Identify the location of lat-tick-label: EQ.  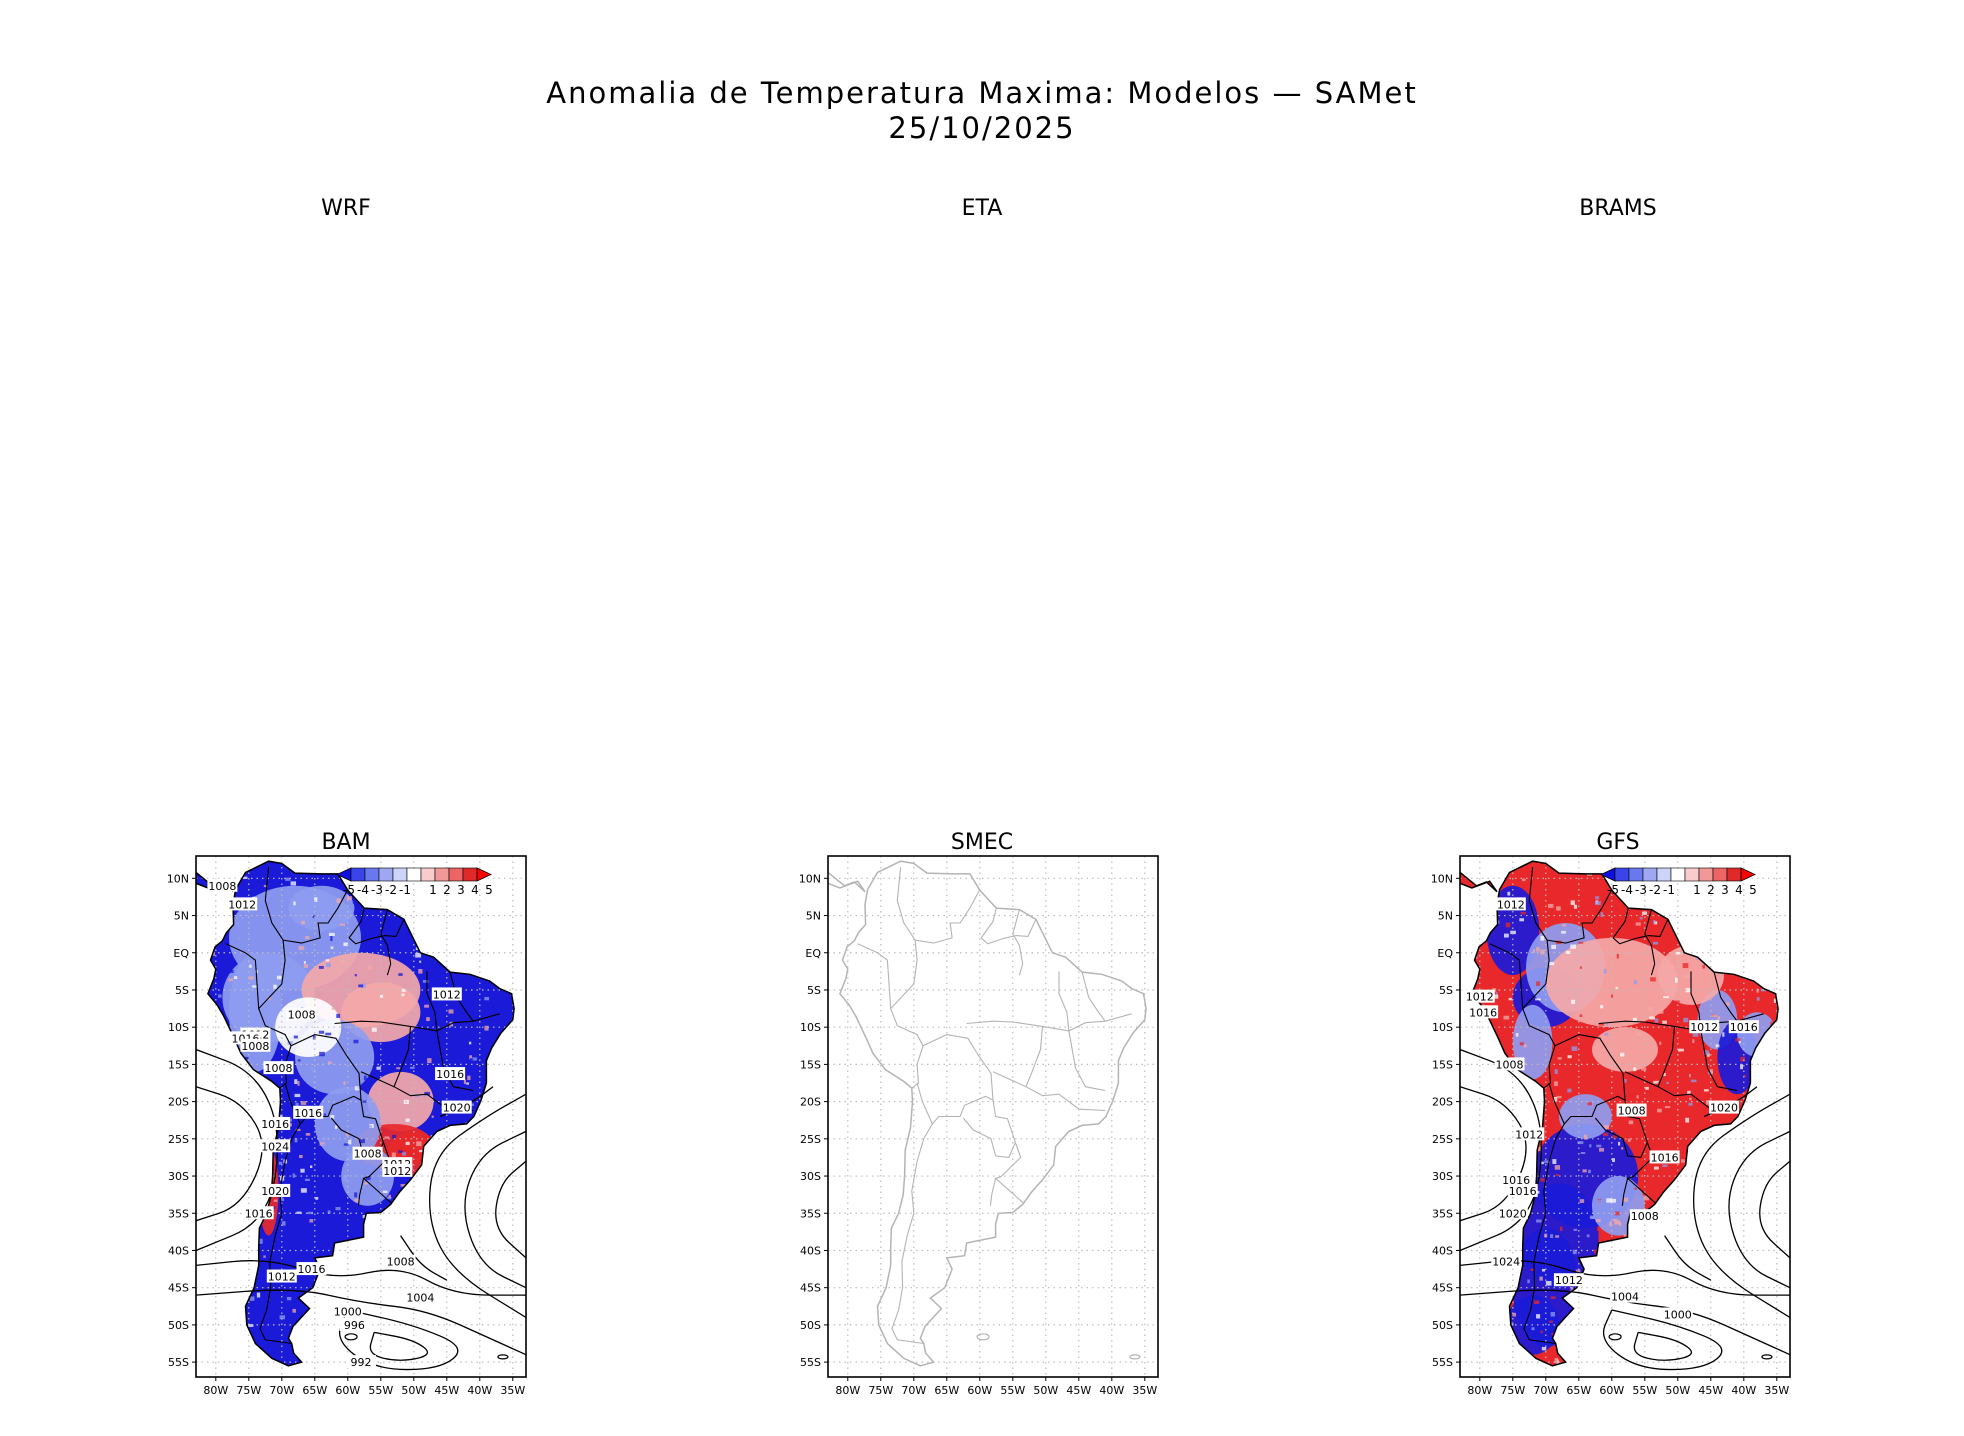
(181, 953).